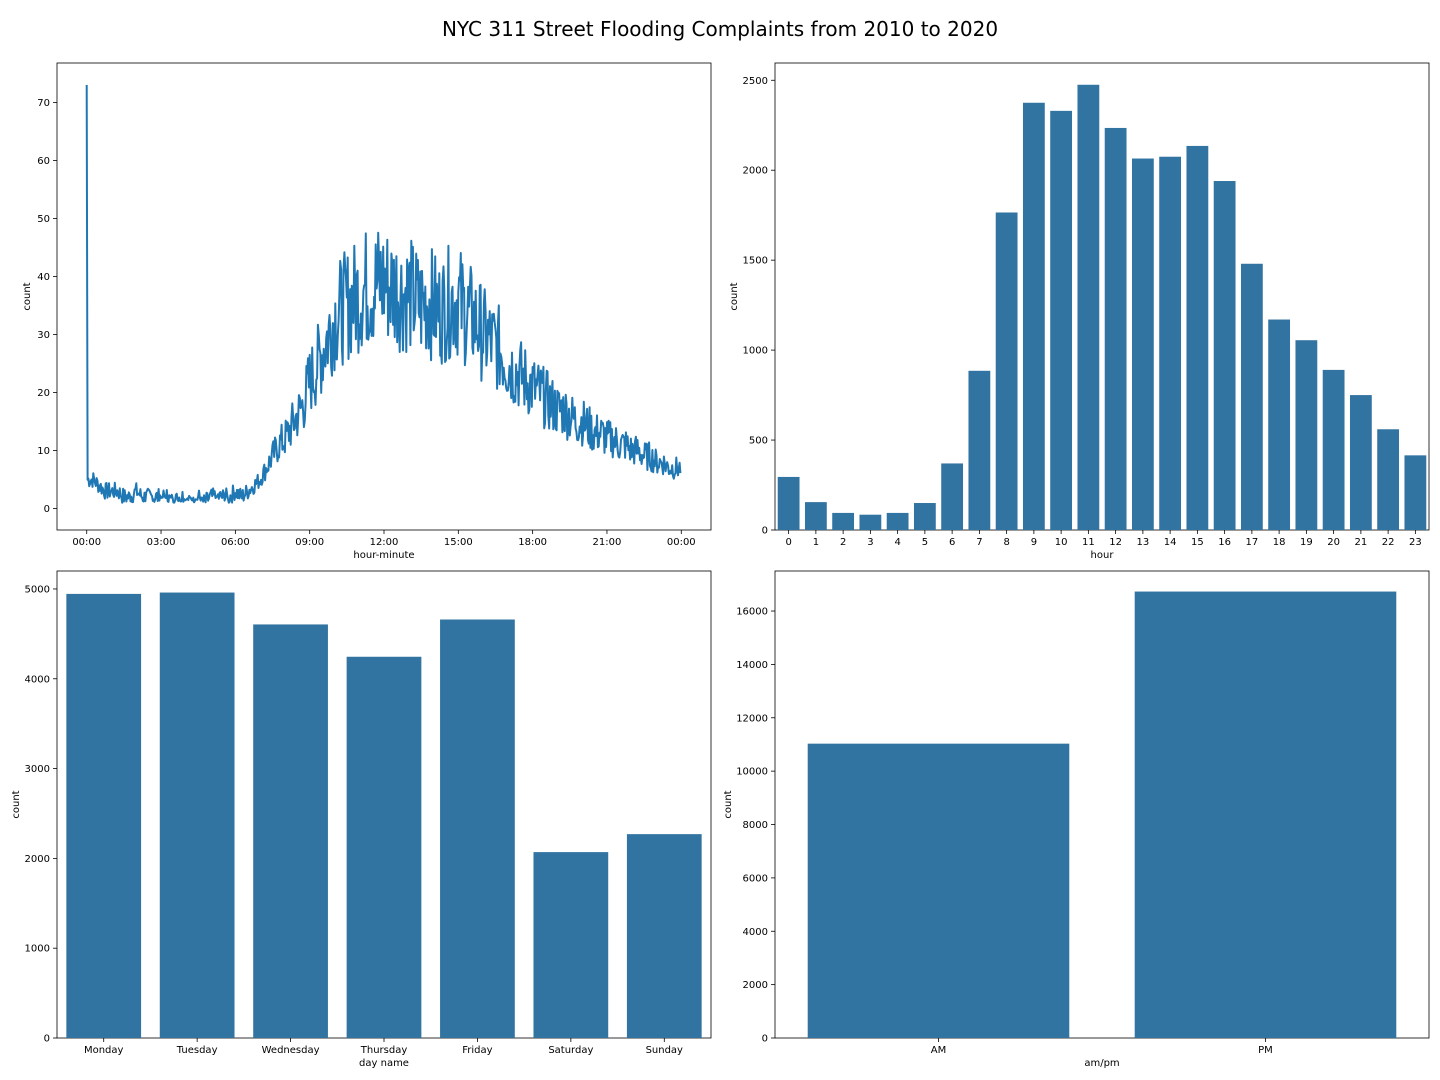 The width and height of the screenshot is (1440, 1080). Describe the element at coordinates (755, 878) in the screenshot. I see `y-tick-label: 6000` at that location.